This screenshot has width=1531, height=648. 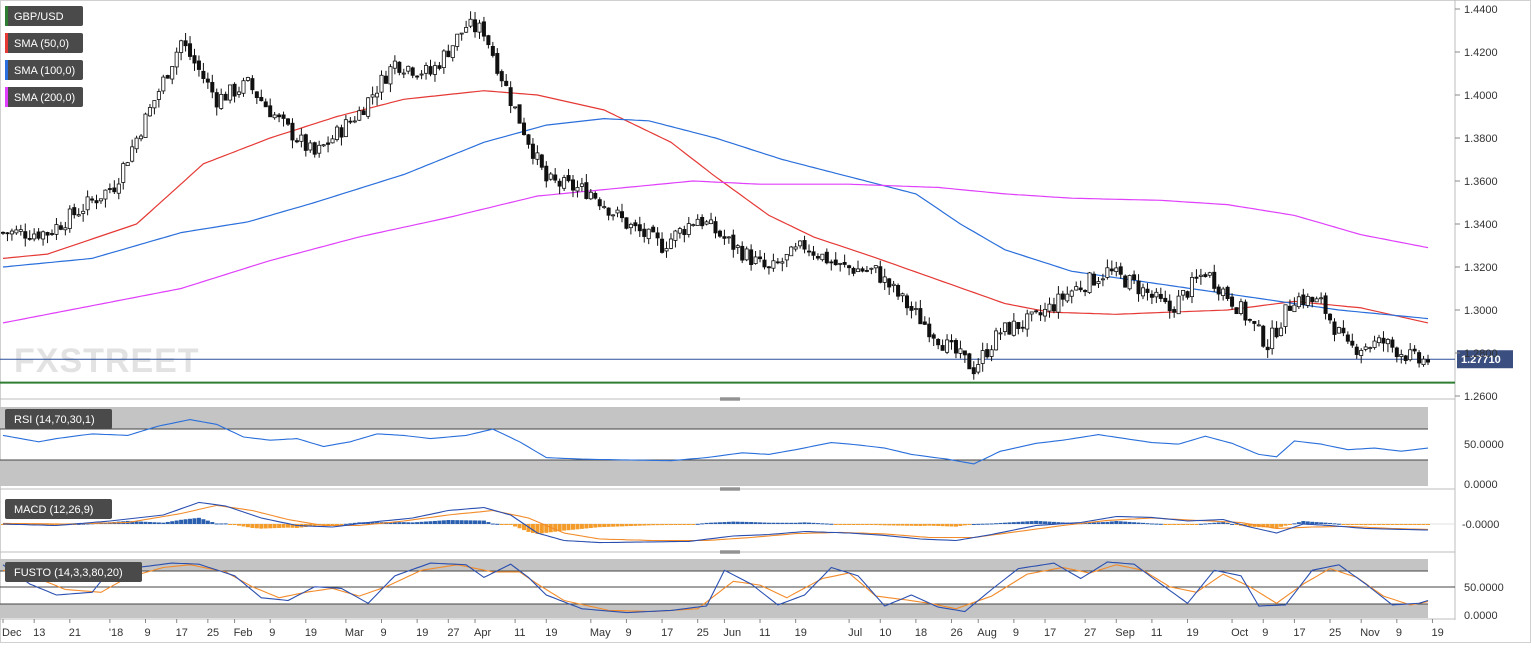 I want to click on stochastic-panel, so click(x=727, y=588).